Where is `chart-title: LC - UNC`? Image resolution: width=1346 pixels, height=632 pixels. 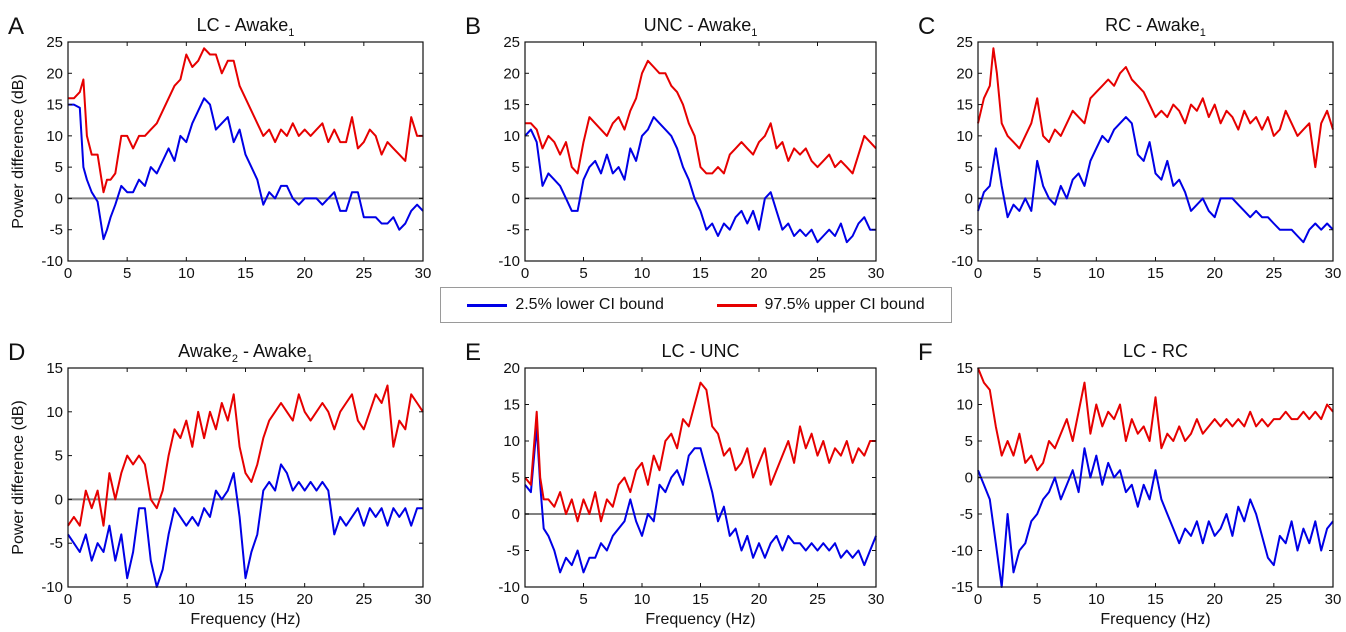
chart-title: LC - UNC is located at coordinates (700, 351).